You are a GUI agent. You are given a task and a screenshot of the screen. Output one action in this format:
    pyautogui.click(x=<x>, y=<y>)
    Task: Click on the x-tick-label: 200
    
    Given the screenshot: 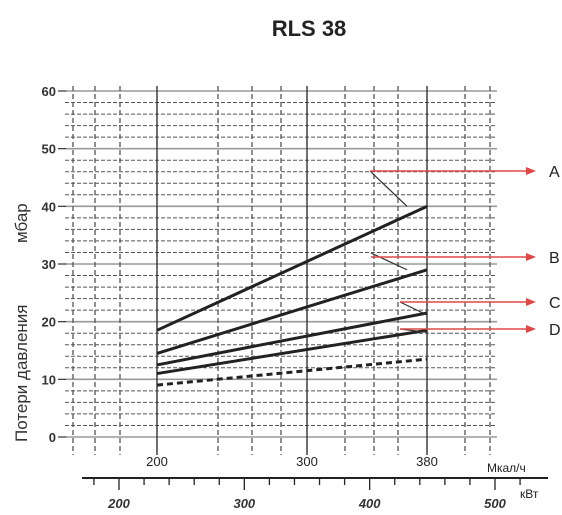 What is the action you would take?
    pyautogui.click(x=157, y=461)
    